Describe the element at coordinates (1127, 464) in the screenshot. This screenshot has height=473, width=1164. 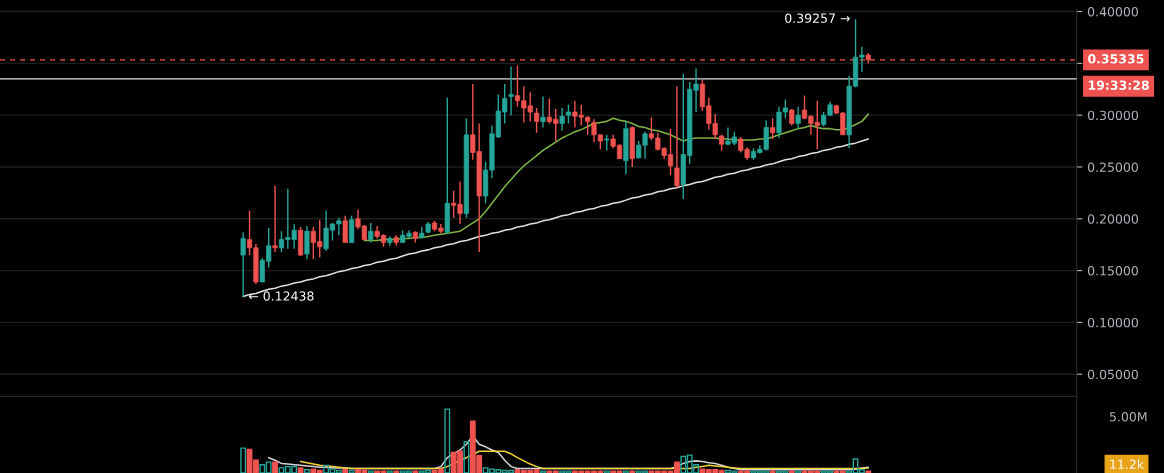
I see `text: 11.2k` at that location.